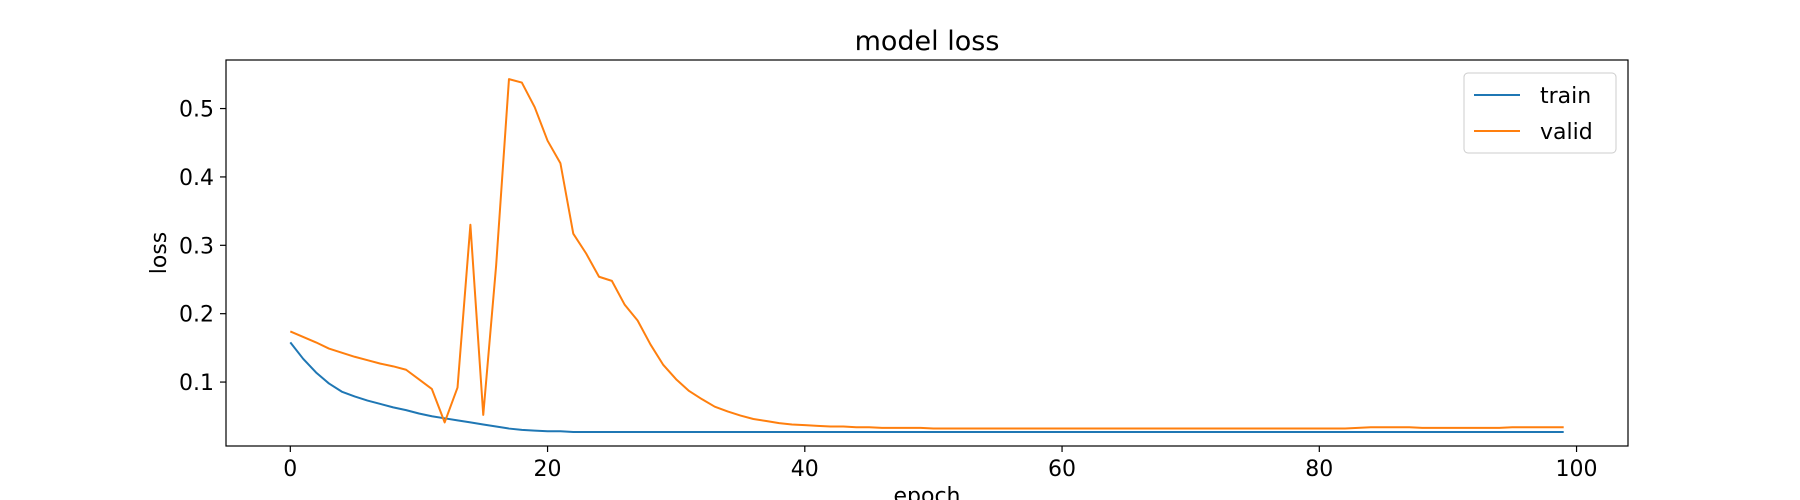  What do you see at coordinates (805, 469) in the screenshot?
I see `x-tick-label: 40` at bounding box center [805, 469].